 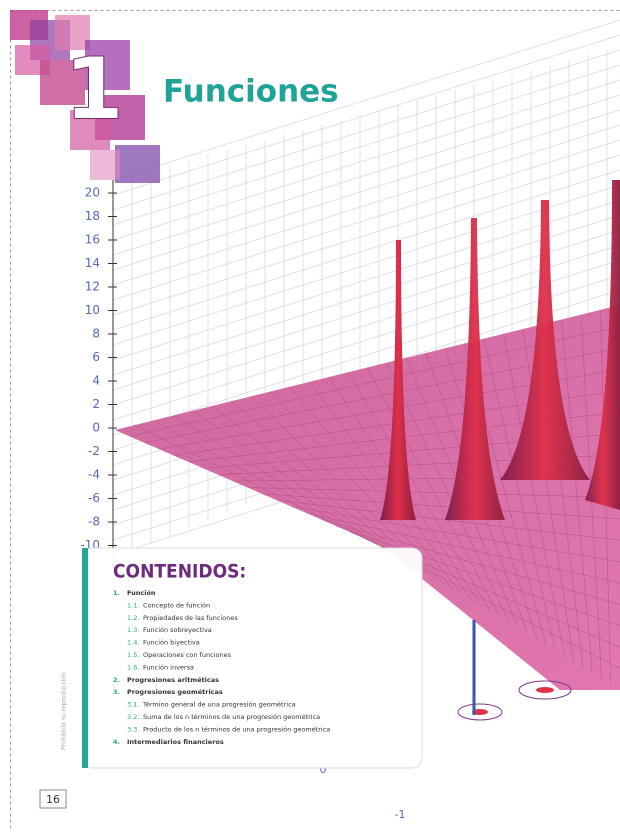 I want to click on item-number: 1.6., so click(x=133, y=667).